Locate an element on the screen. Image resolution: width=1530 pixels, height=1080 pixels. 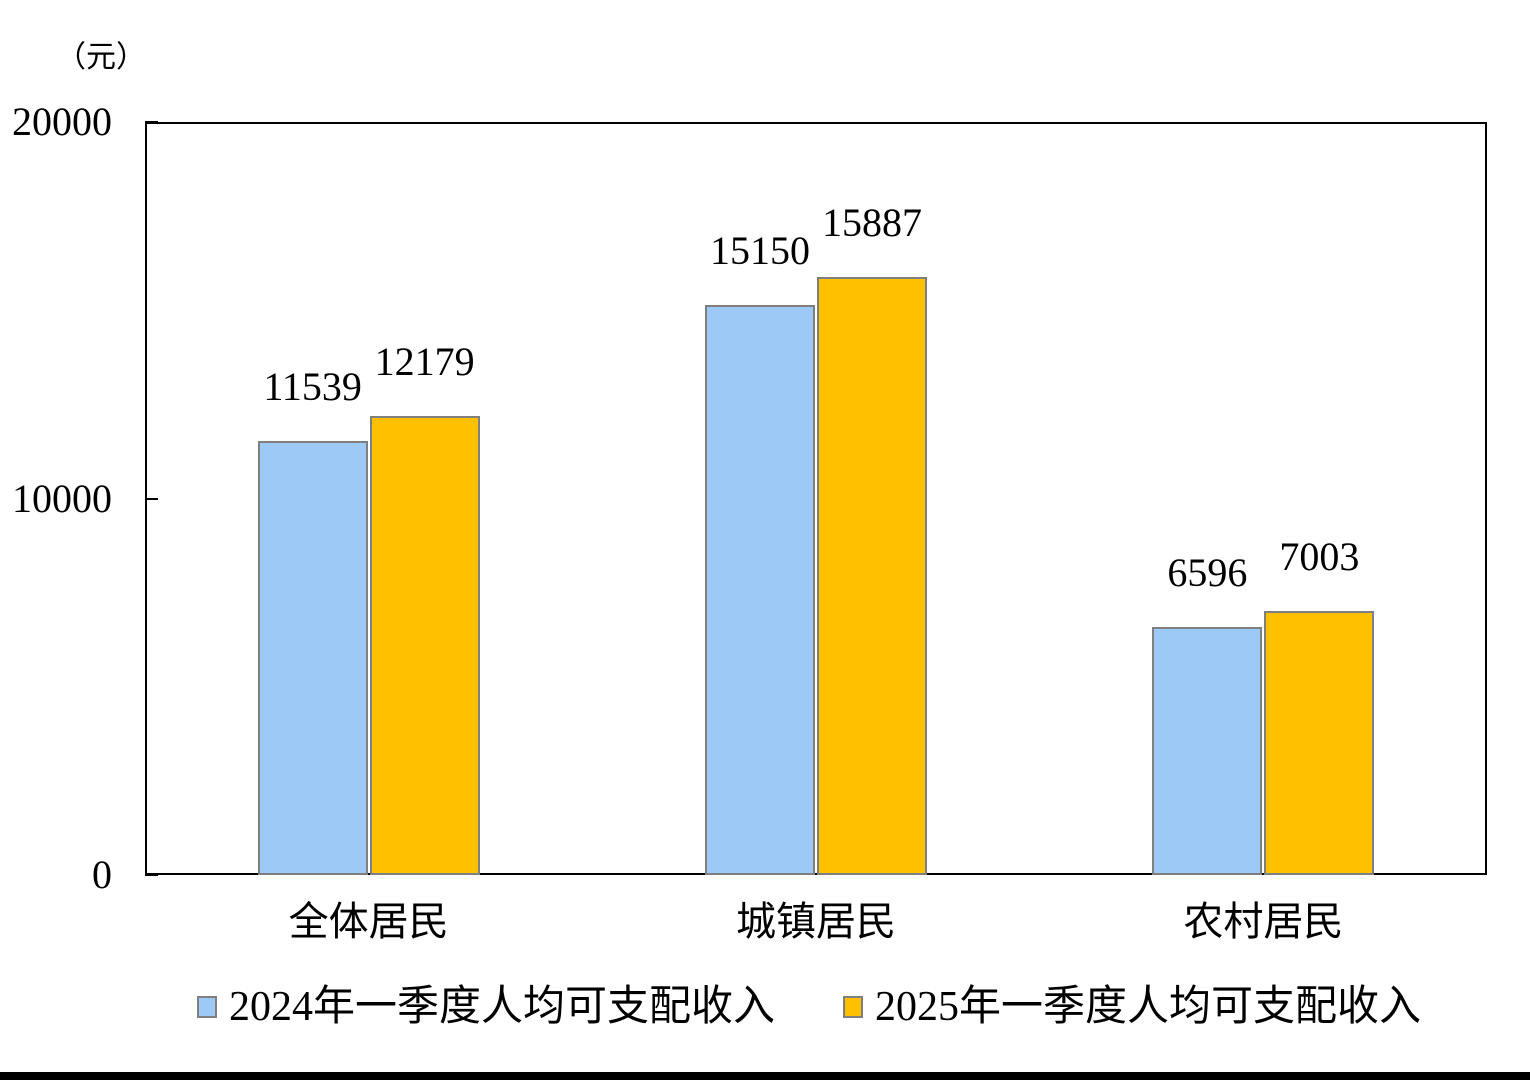
category-label: 农村居民 is located at coordinates (1263, 921).